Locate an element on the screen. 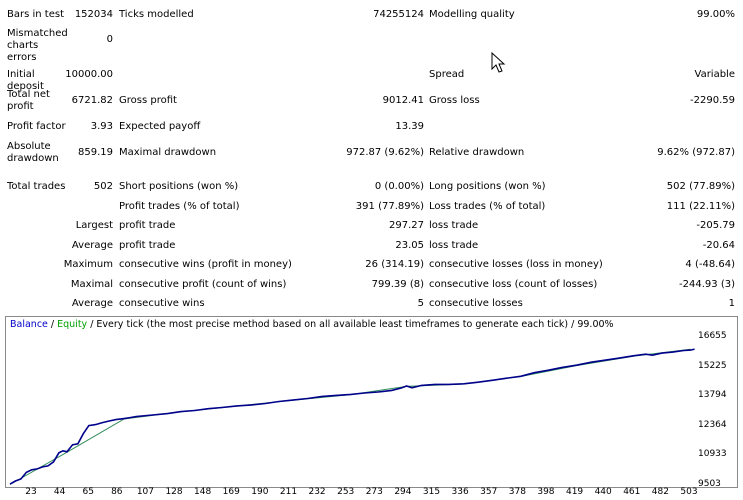  x-tick-label: 482 is located at coordinates (660, 492).